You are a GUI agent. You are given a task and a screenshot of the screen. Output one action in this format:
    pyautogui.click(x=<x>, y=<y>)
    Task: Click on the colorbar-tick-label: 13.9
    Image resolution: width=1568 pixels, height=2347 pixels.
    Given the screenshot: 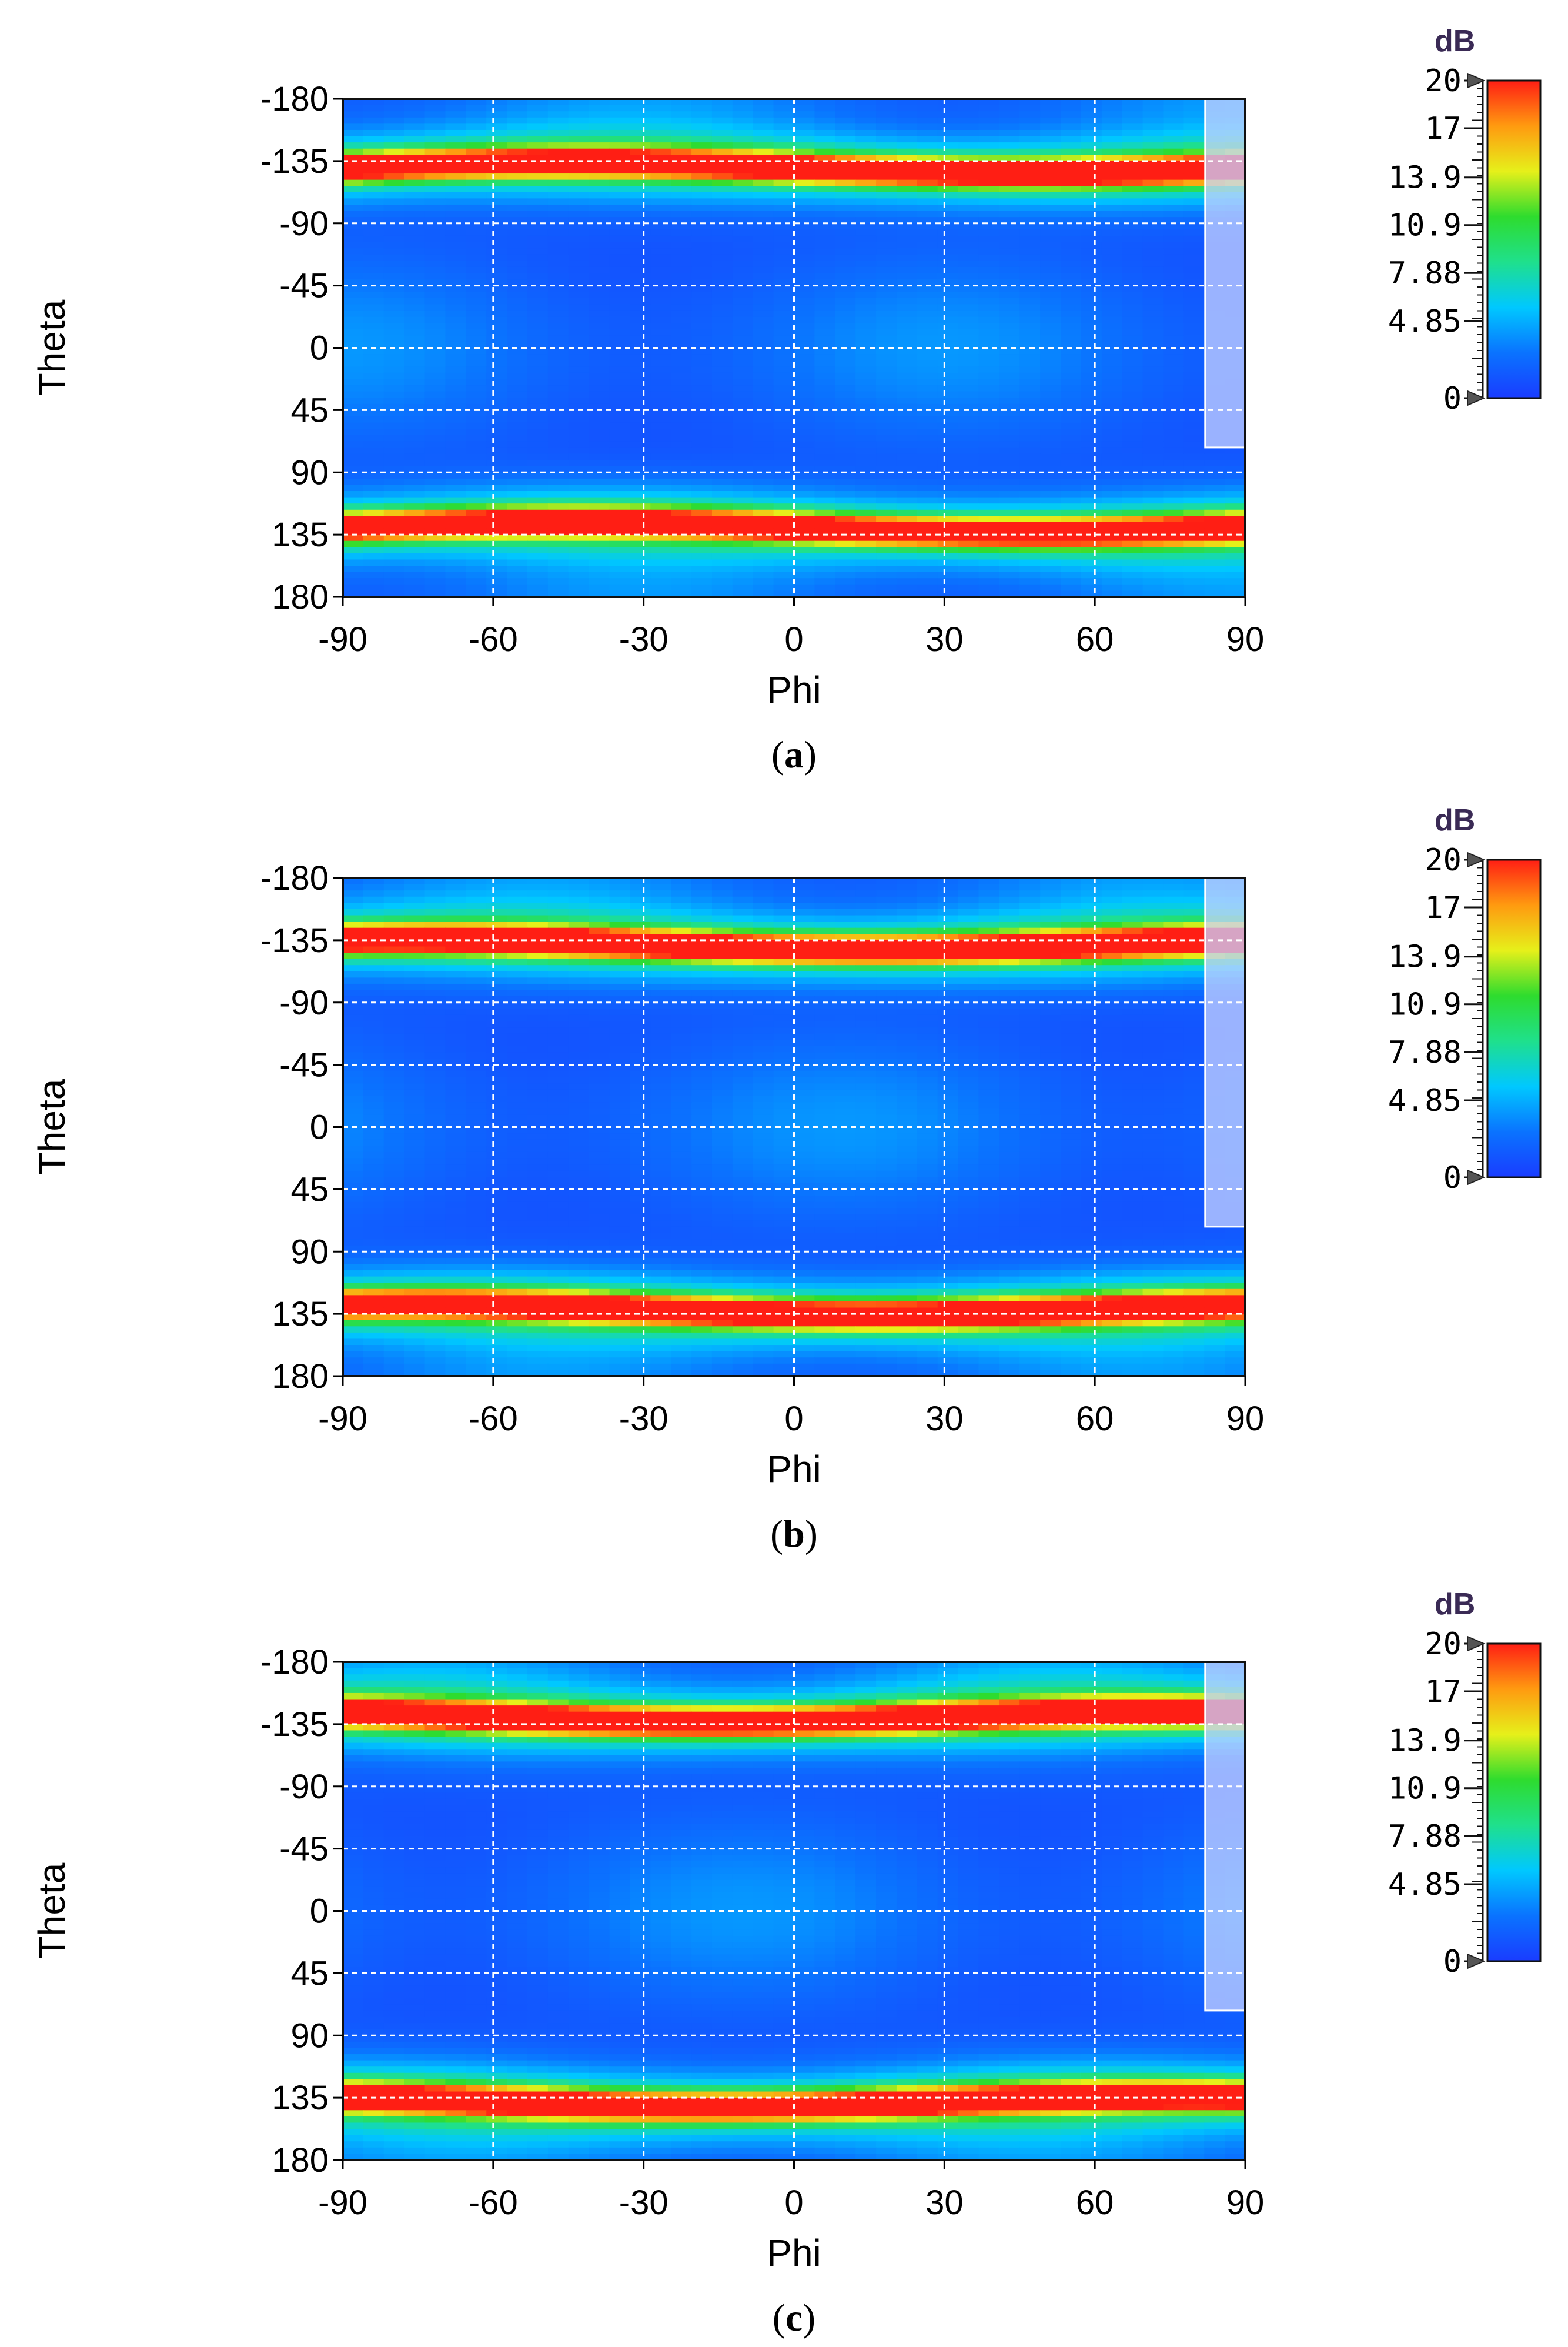 What is the action you would take?
    pyautogui.click(x=1425, y=179)
    